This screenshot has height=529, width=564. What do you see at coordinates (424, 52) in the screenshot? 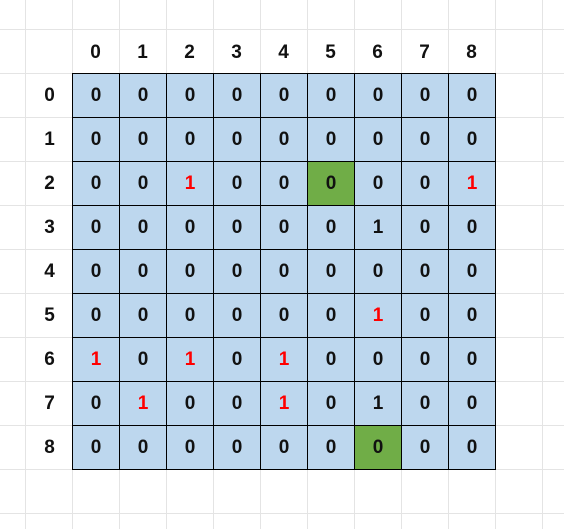
I see `column-header: 7` at bounding box center [424, 52].